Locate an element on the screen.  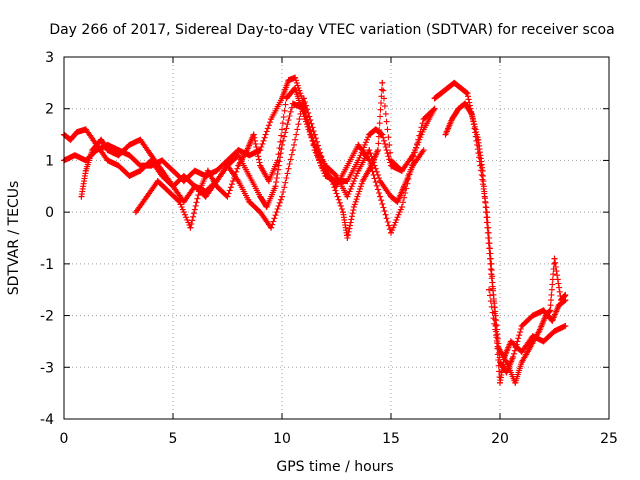
y-tick-label: -3 is located at coordinates (47, 368).